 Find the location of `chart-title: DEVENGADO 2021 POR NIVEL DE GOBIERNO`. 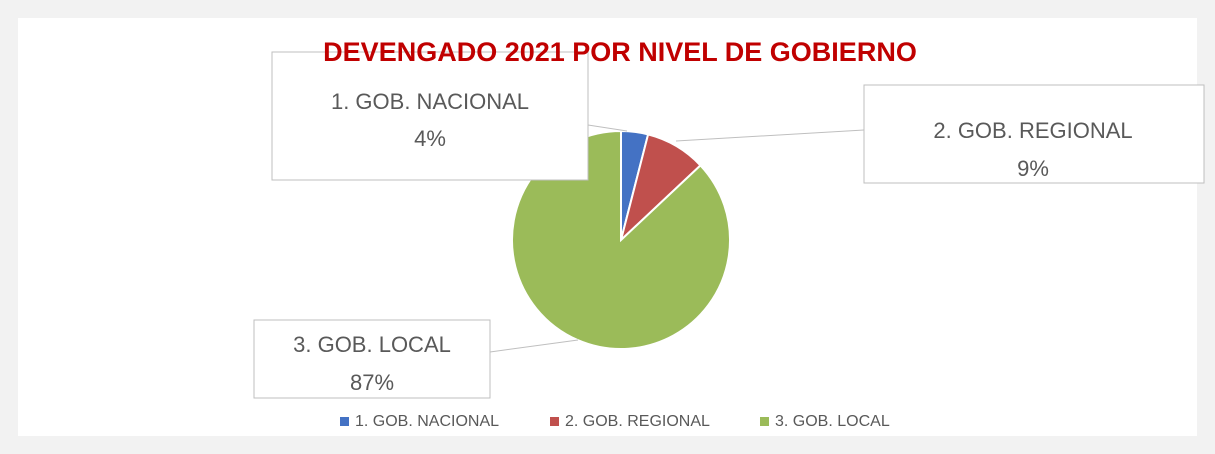

chart-title: DEVENGADO 2021 POR NIVEL DE GOBIERNO is located at coordinates (620, 52).